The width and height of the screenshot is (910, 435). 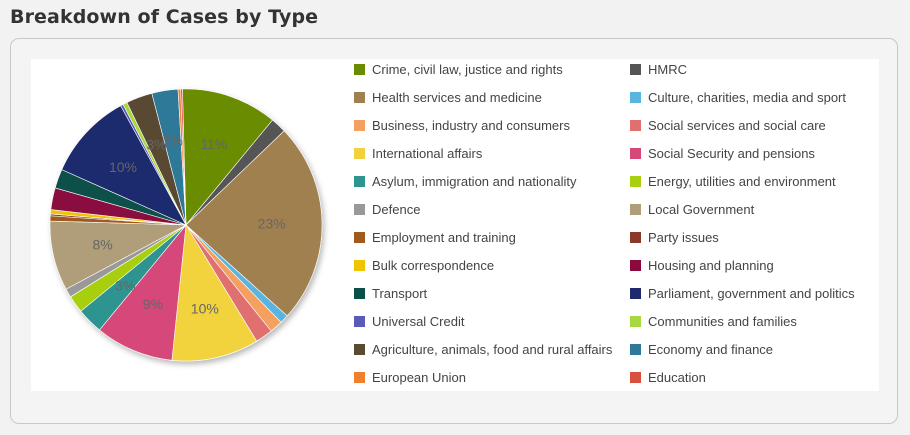 I want to click on legend-item: Communities and families, so click(x=713, y=321).